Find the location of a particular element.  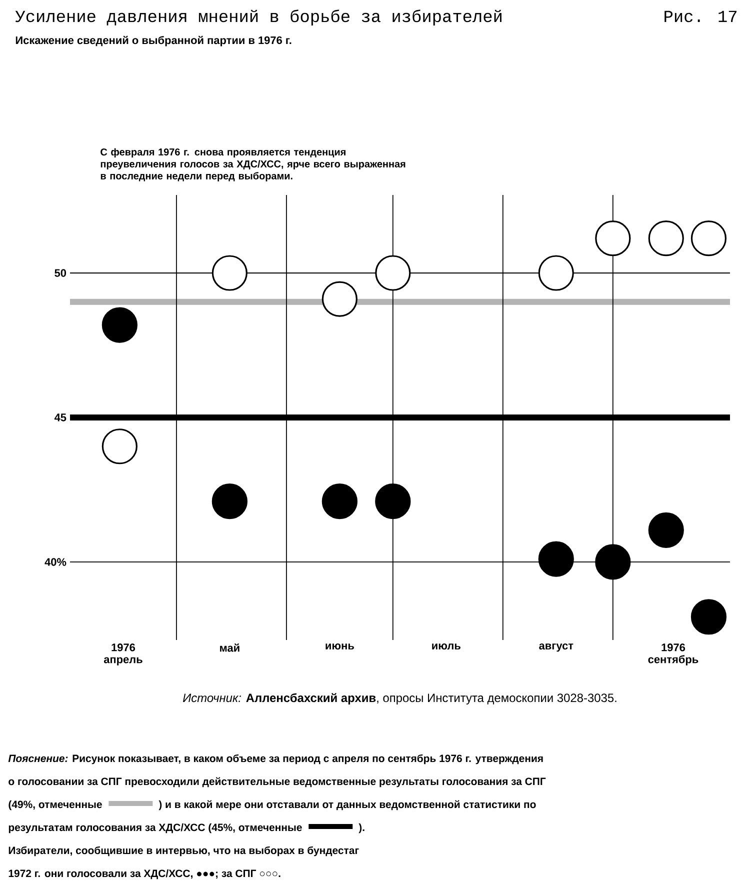

x-tick-label: 1976 сентябрь is located at coordinates (673, 655).